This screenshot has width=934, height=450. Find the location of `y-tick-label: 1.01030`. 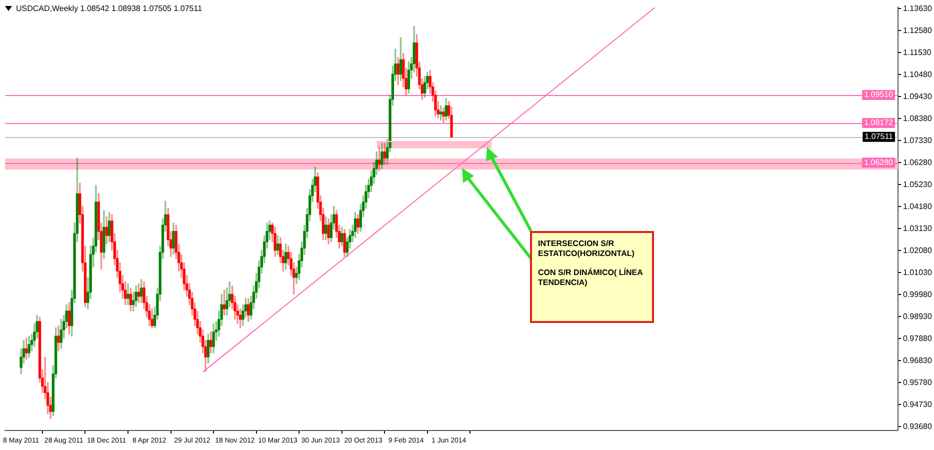

y-tick-label: 1.01030 is located at coordinates (917, 272).